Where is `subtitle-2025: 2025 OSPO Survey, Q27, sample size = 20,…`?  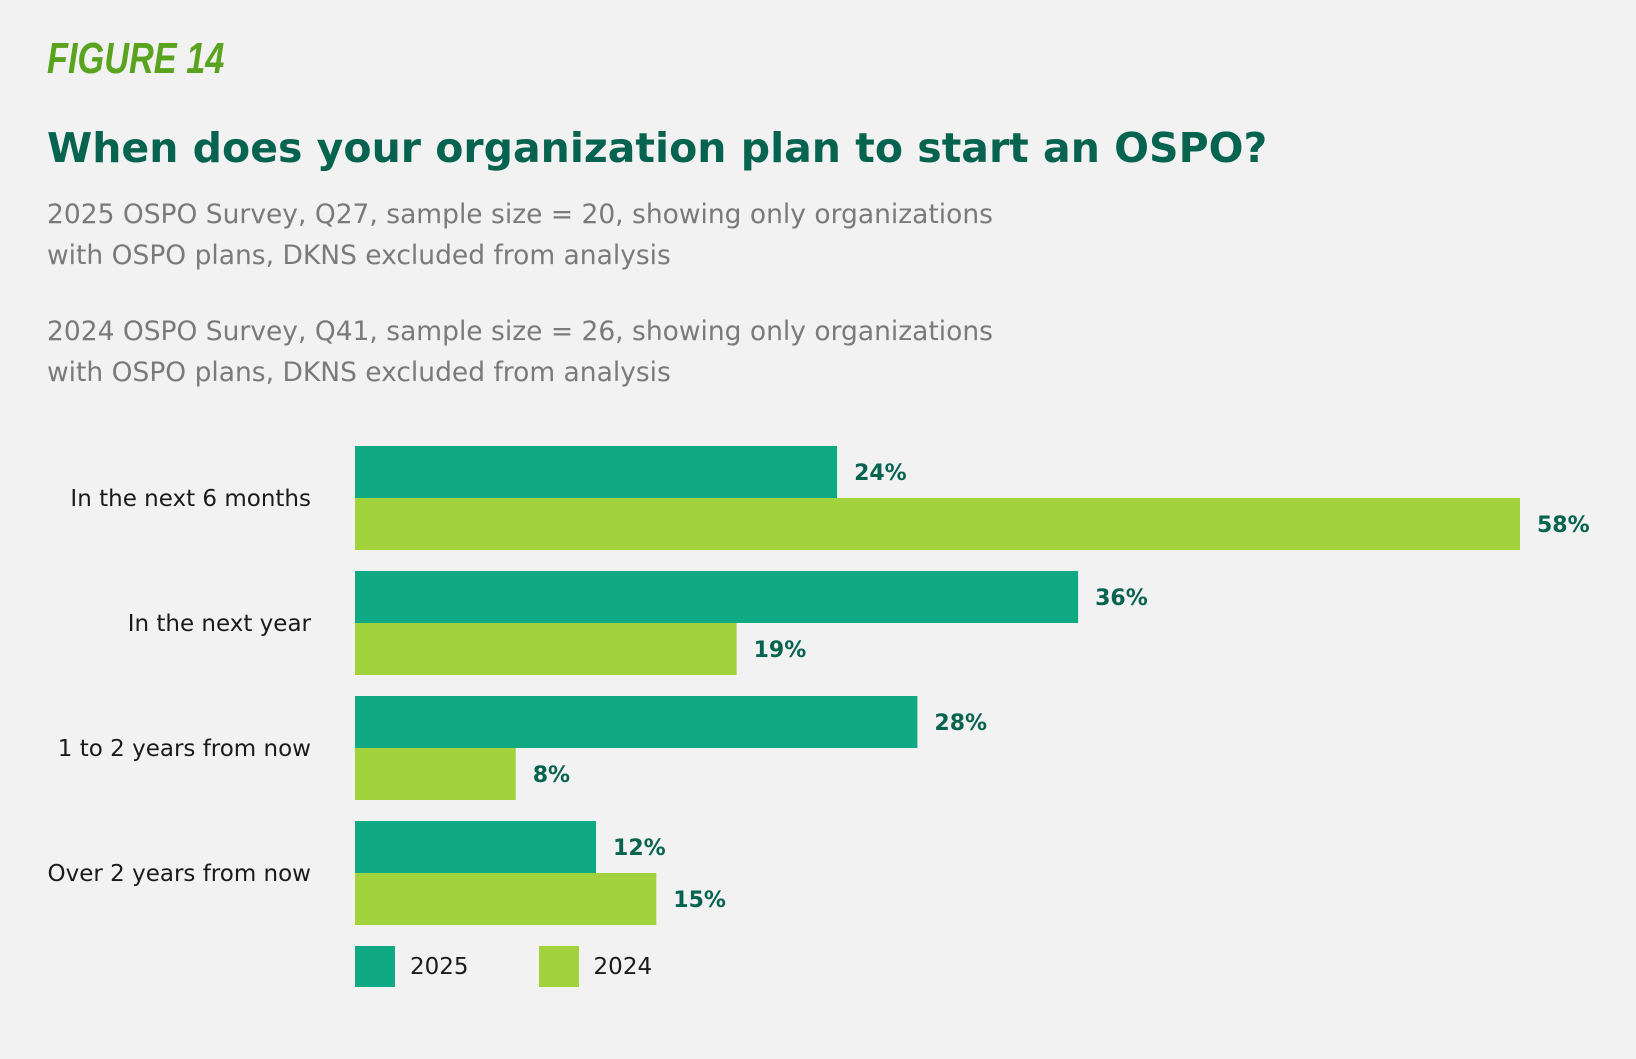
subtitle-2025: 2025 OSPO Survey, Q27, sample size = 20,… is located at coordinates (520, 235).